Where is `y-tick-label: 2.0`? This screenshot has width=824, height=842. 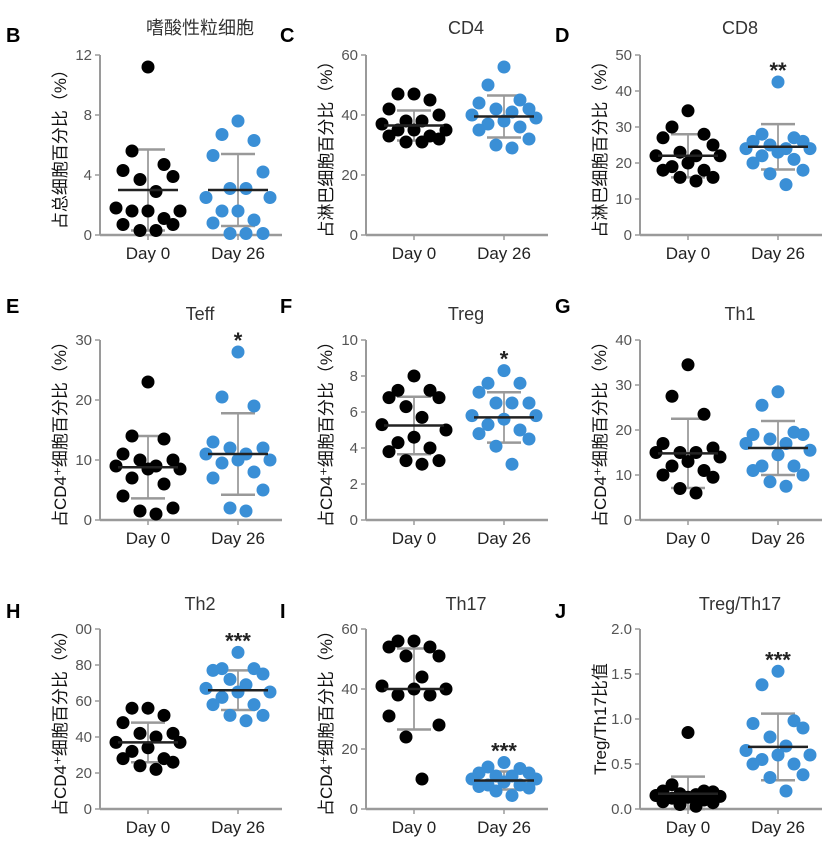
y-tick-label: 2.0 is located at coordinates (621, 629).